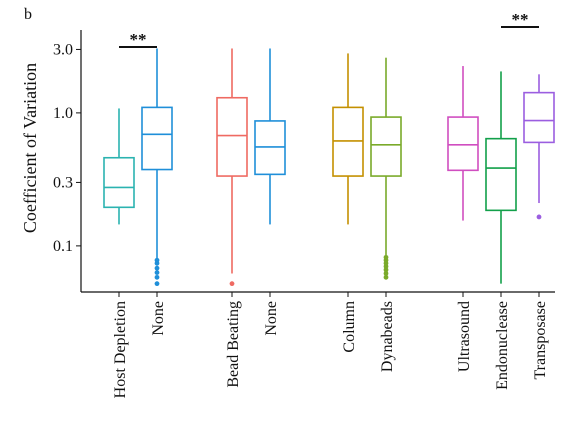  Describe the element at coordinates (63, 49) in the screenshot. I see `y-tick-label: 3.0` at that location.